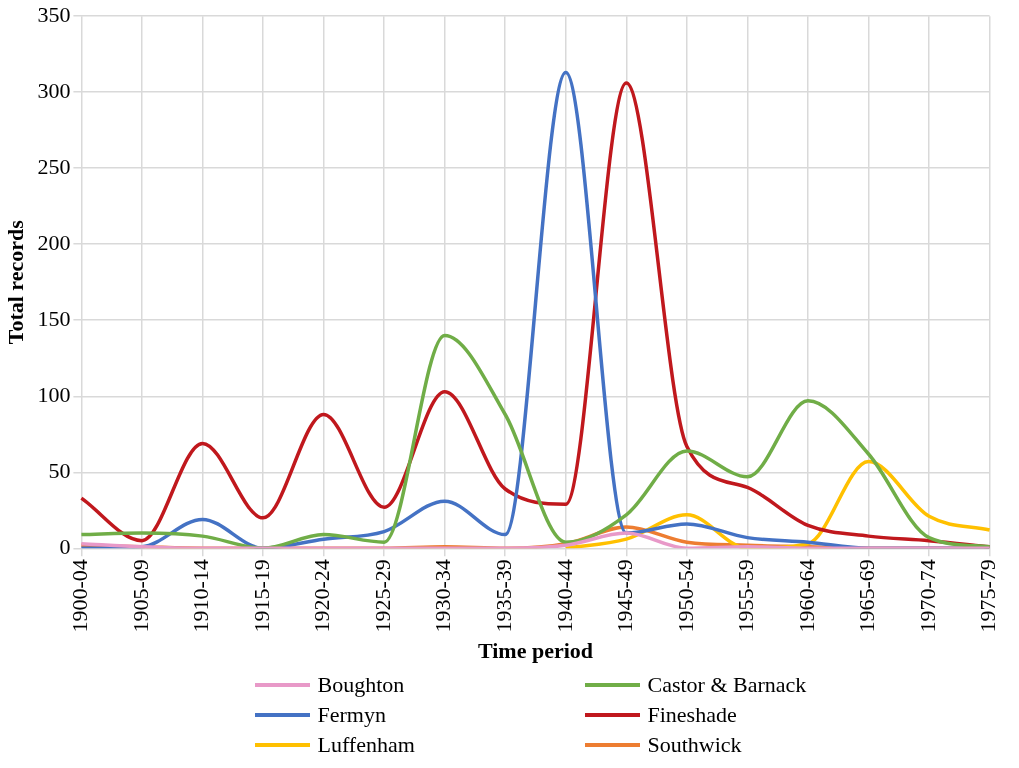 The height and width of the screenshot is (768, 1019). What do you see at coordinates (564, 596) in the screenshot?
I see `x-tick-label: 1940-44` at bounding box center [564, 596].